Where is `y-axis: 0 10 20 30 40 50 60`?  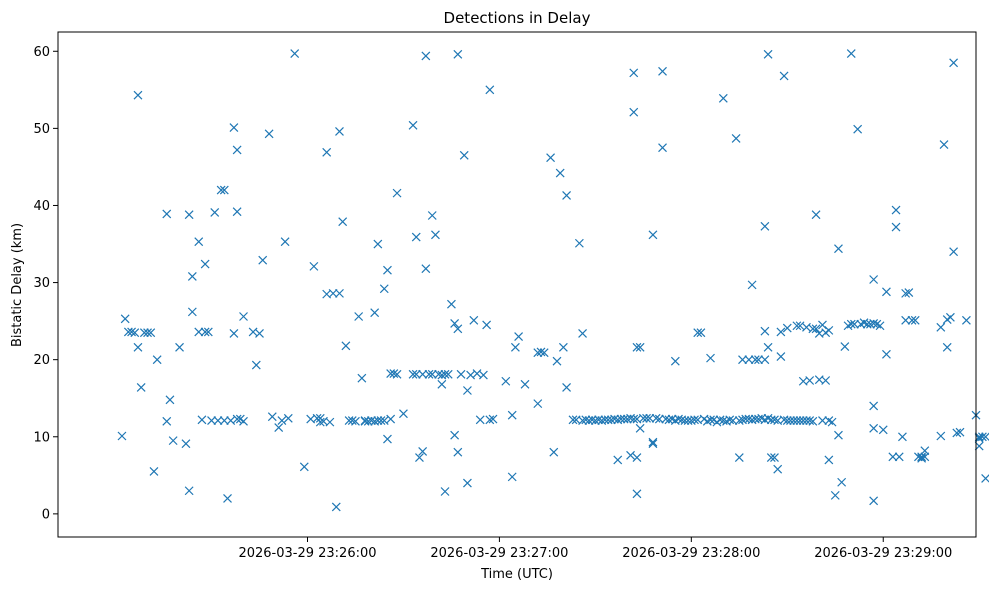
y-axis: 0 10 20 30 40 50 60 is located at coordinates (45, 283).